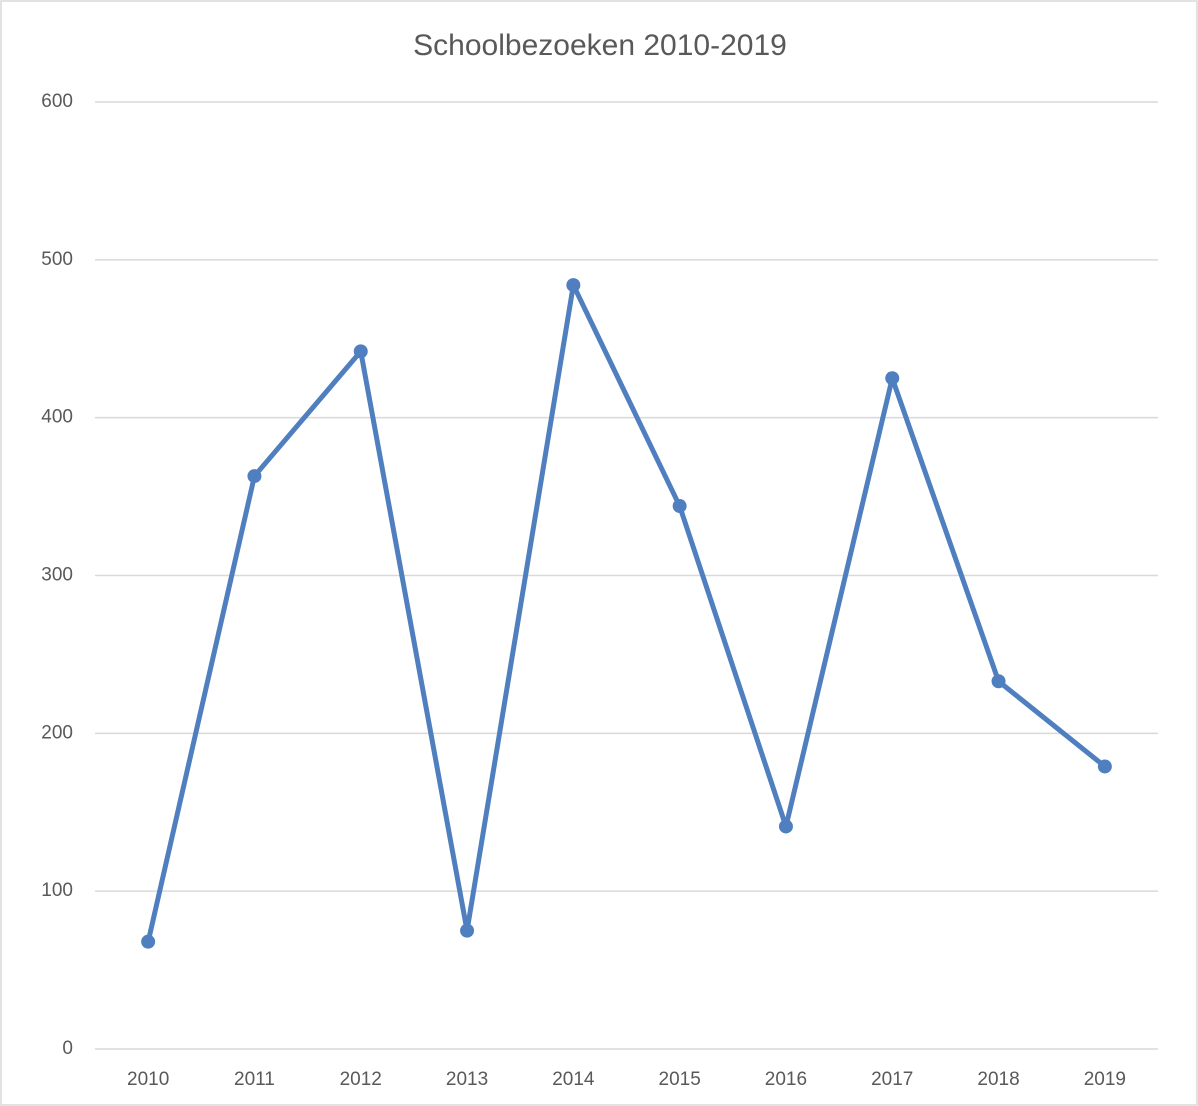 Image resolution: width=1198 pixels, height=1106 pixels. What do you see at coordinates (998, 1079) in the screenshot?
I see `x-tick-label: 2018` at bounding box center [998, 1079].